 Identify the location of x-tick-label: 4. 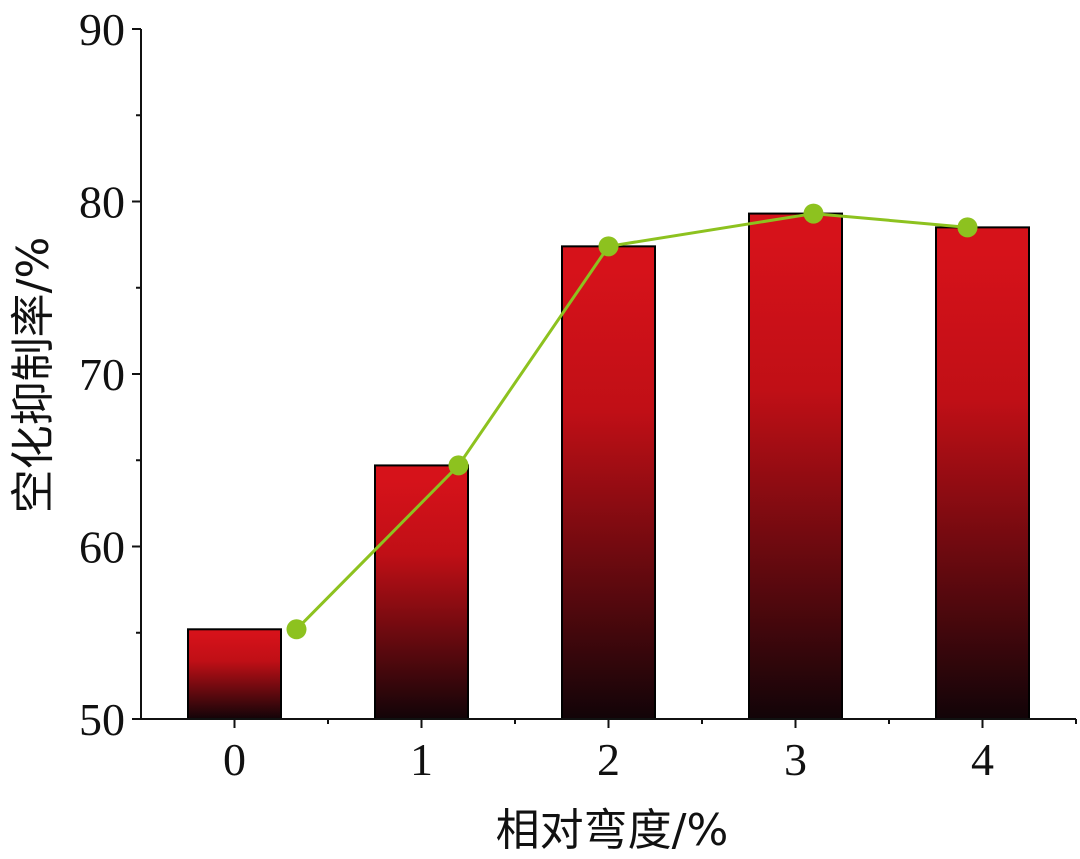
(982, 759).